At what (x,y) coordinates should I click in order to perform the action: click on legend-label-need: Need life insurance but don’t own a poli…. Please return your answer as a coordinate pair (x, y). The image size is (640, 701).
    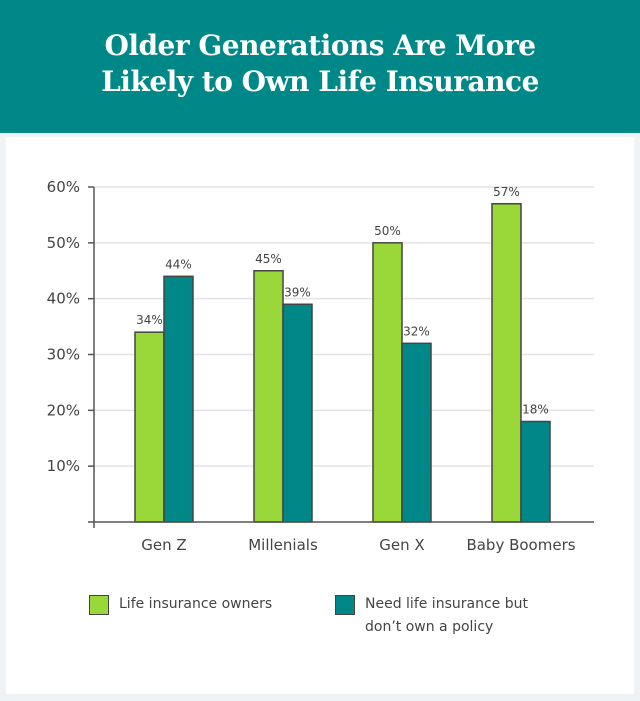
    Looking at the image, I should click on (446, 616).